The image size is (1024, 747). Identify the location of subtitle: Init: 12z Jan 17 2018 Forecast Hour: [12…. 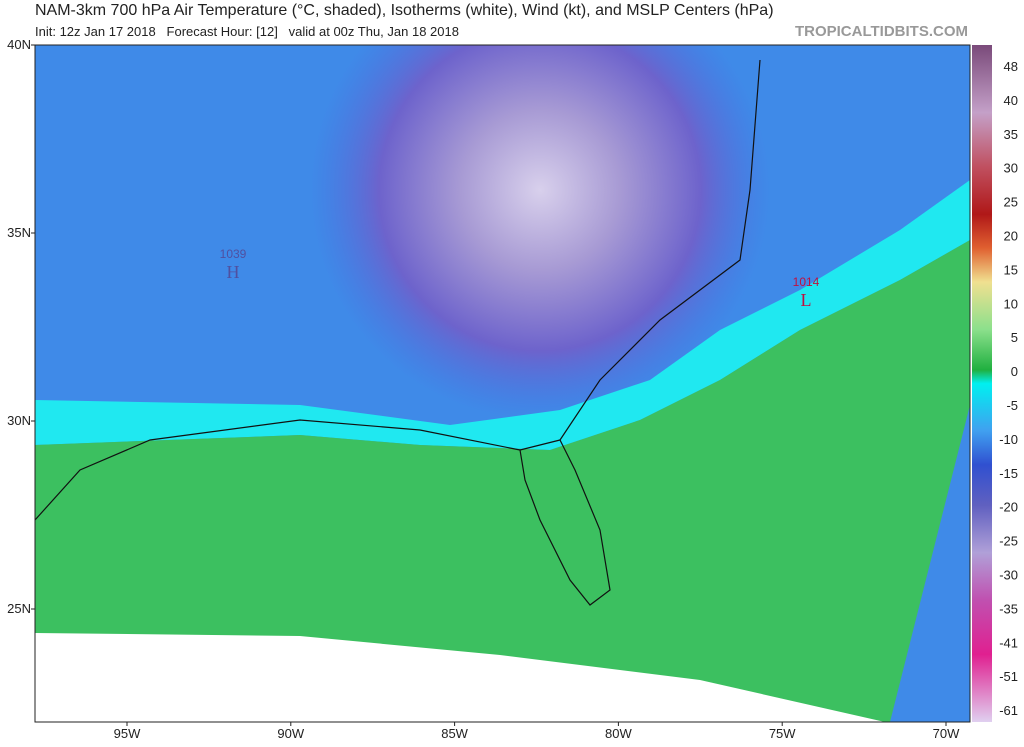
(247, 31).